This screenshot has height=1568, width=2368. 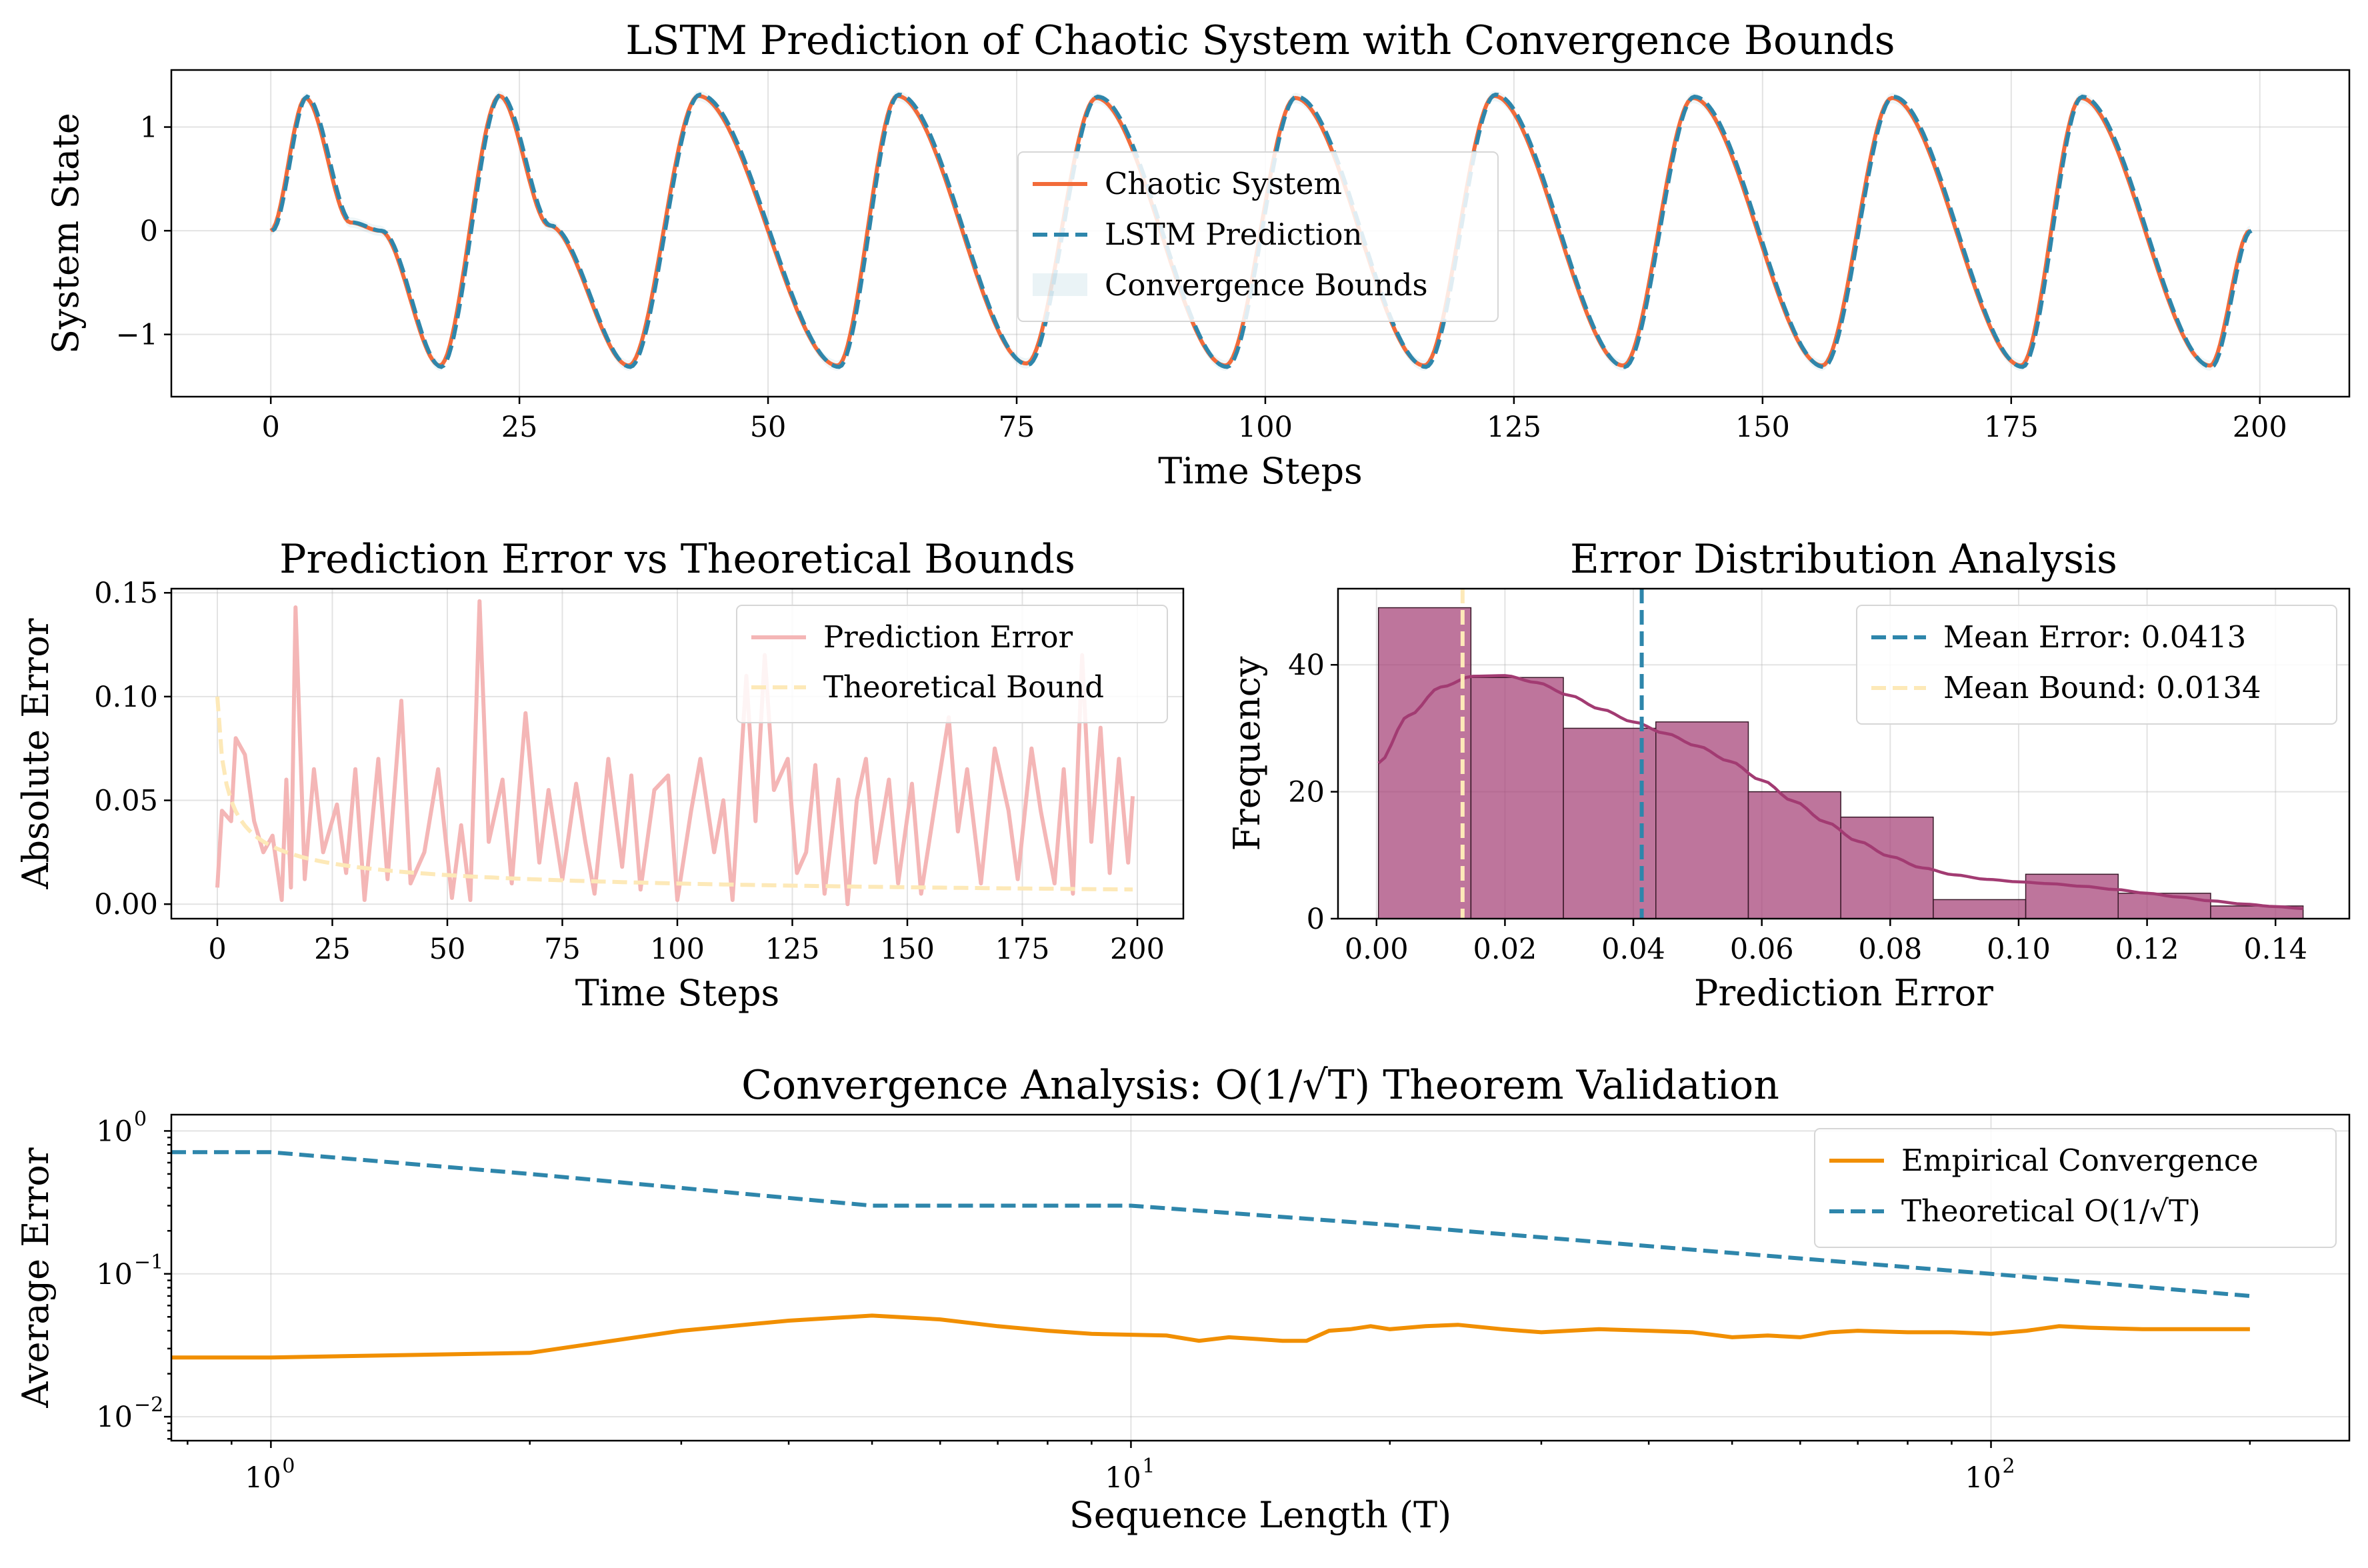 I want to click on legend-label: Theoretical Bound, so click(x=963, y=687).